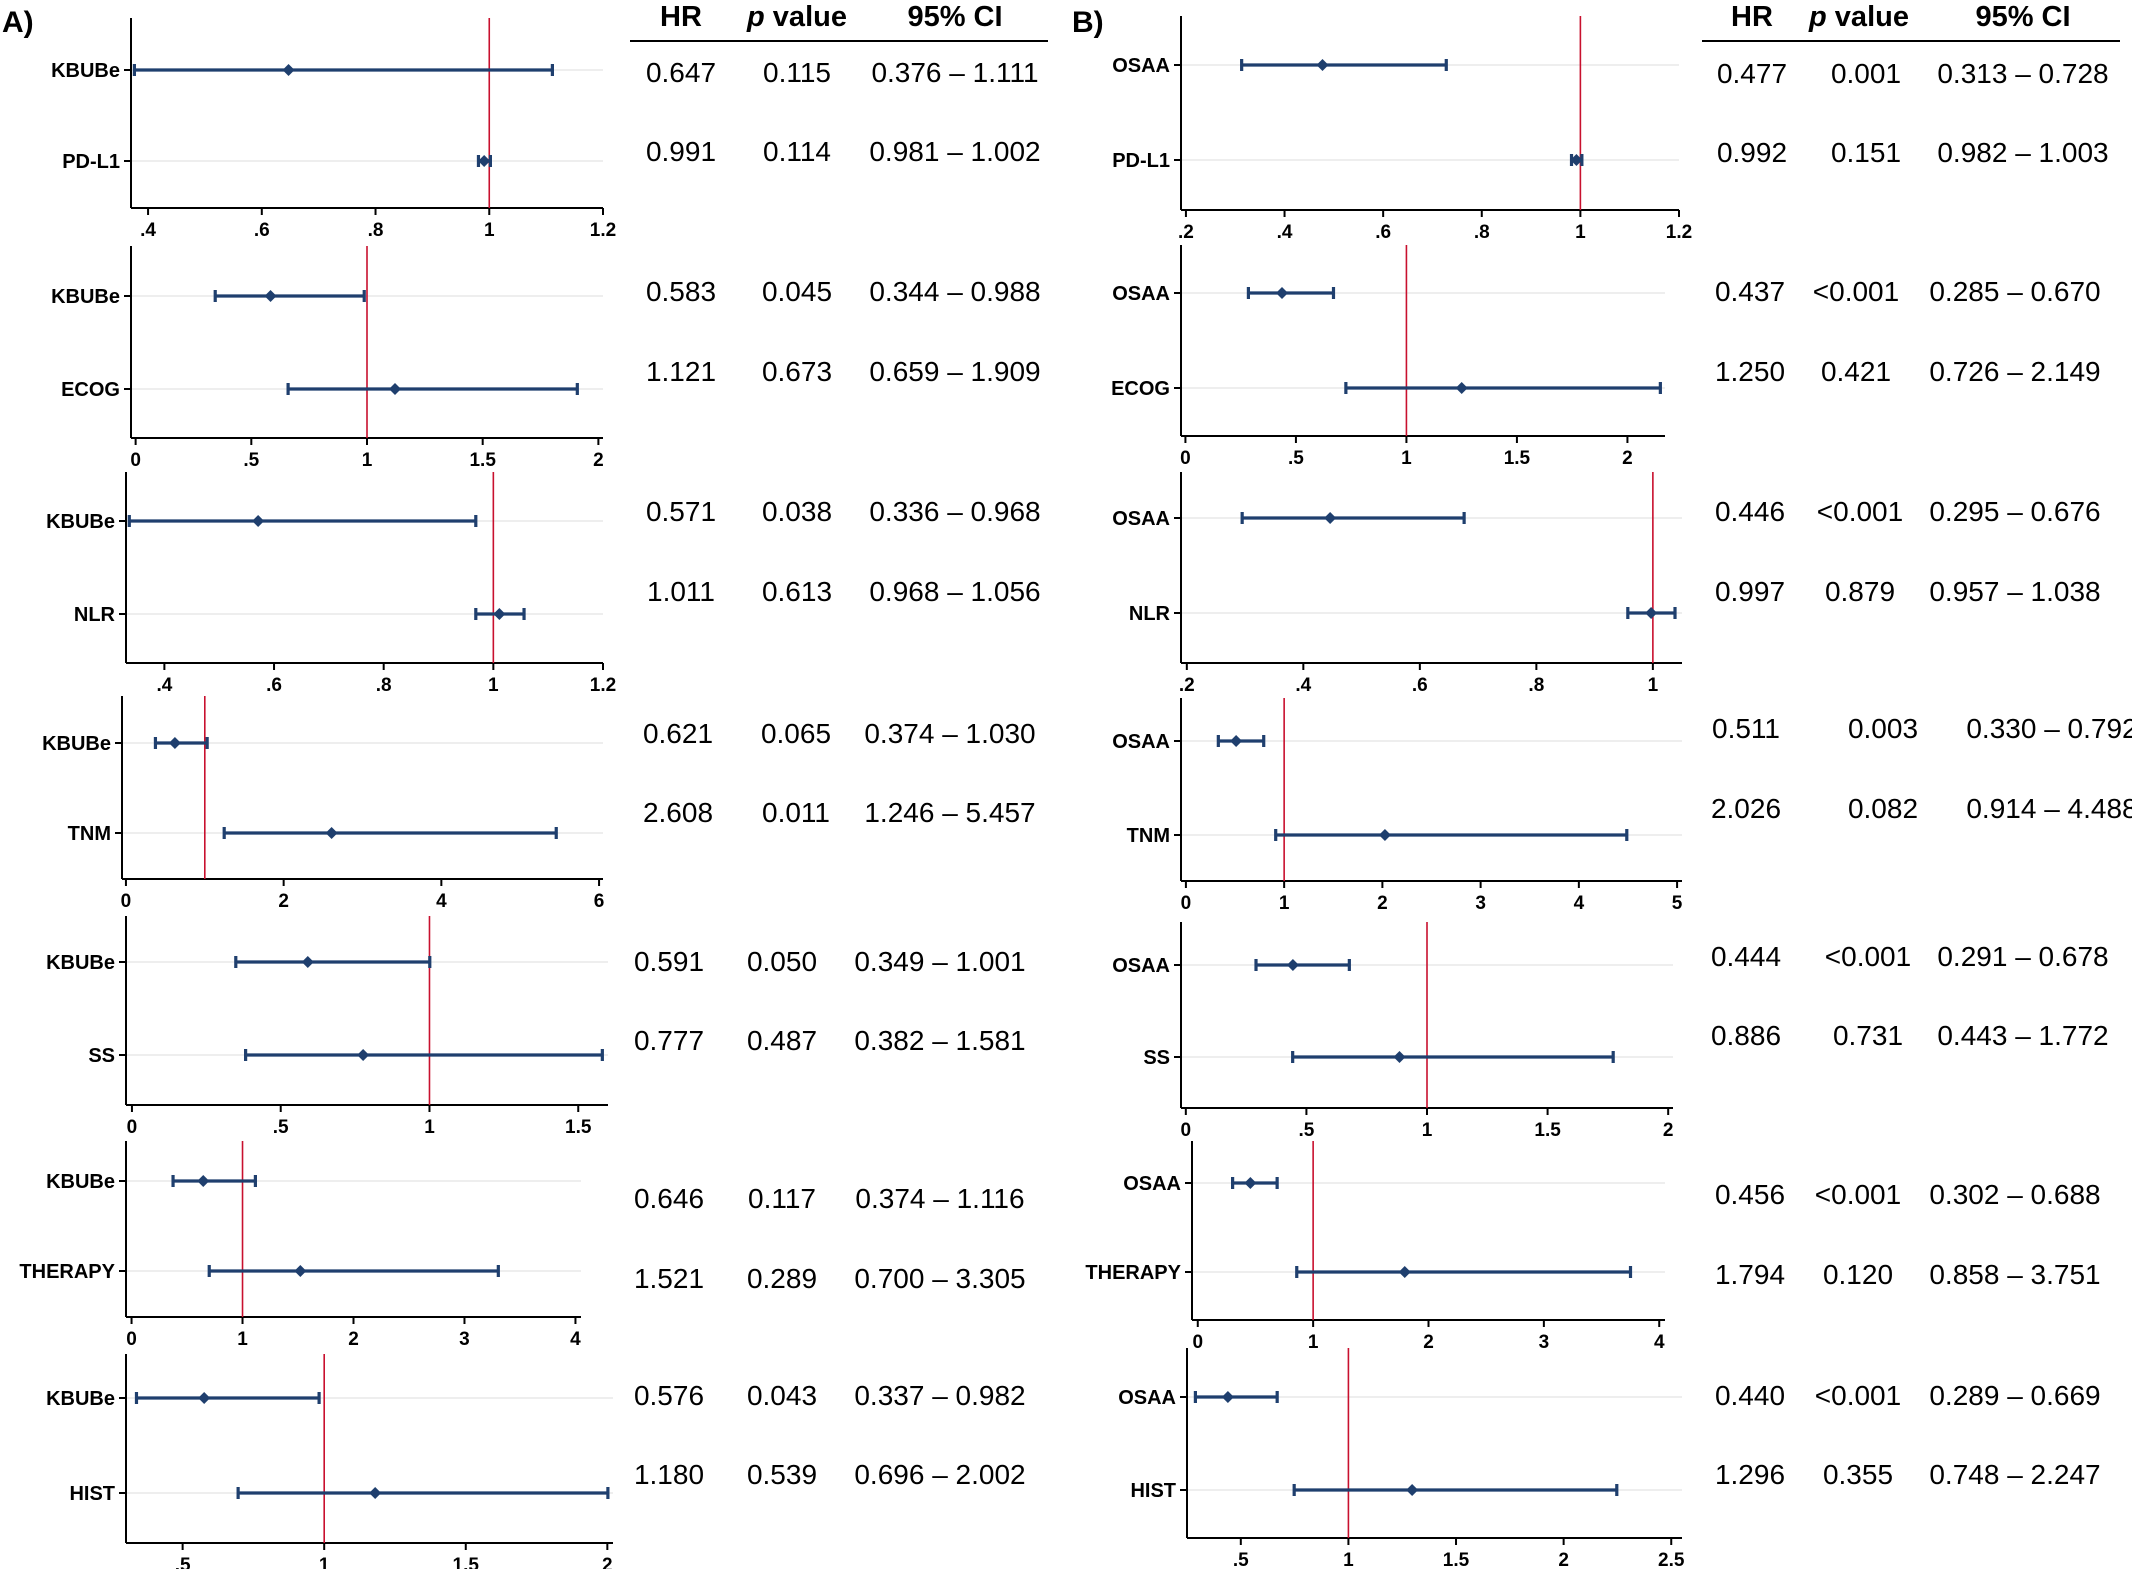 This screenshot has width=2132, height=1569. Describe the element at coordinates (954, 72) in the screenshot. I see `ci-text: 0.376 – 1.111` at that location.